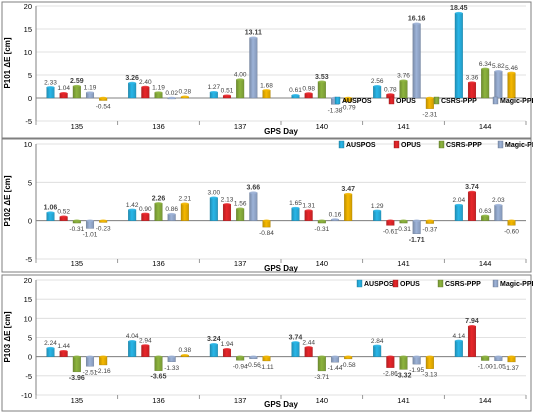 This screenshot has height=413, width=533. I want to click on data-label: 0.86, so click(171, 209).